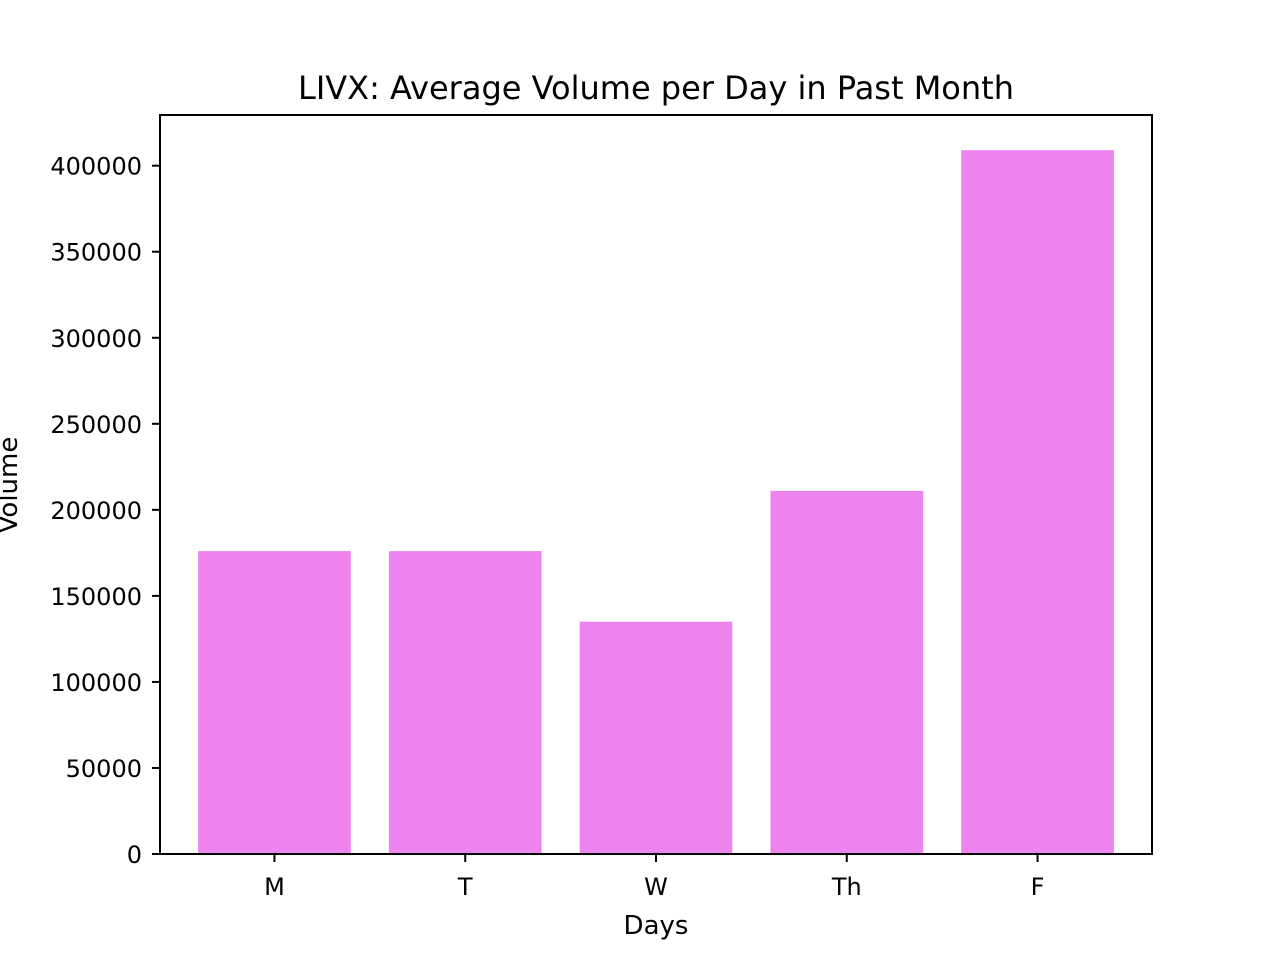 This screenshot has width=1280, height=960. Describe the element at coordinates (12, 485) in the screenshot. I see `y-axis-label: Volume` at that location.